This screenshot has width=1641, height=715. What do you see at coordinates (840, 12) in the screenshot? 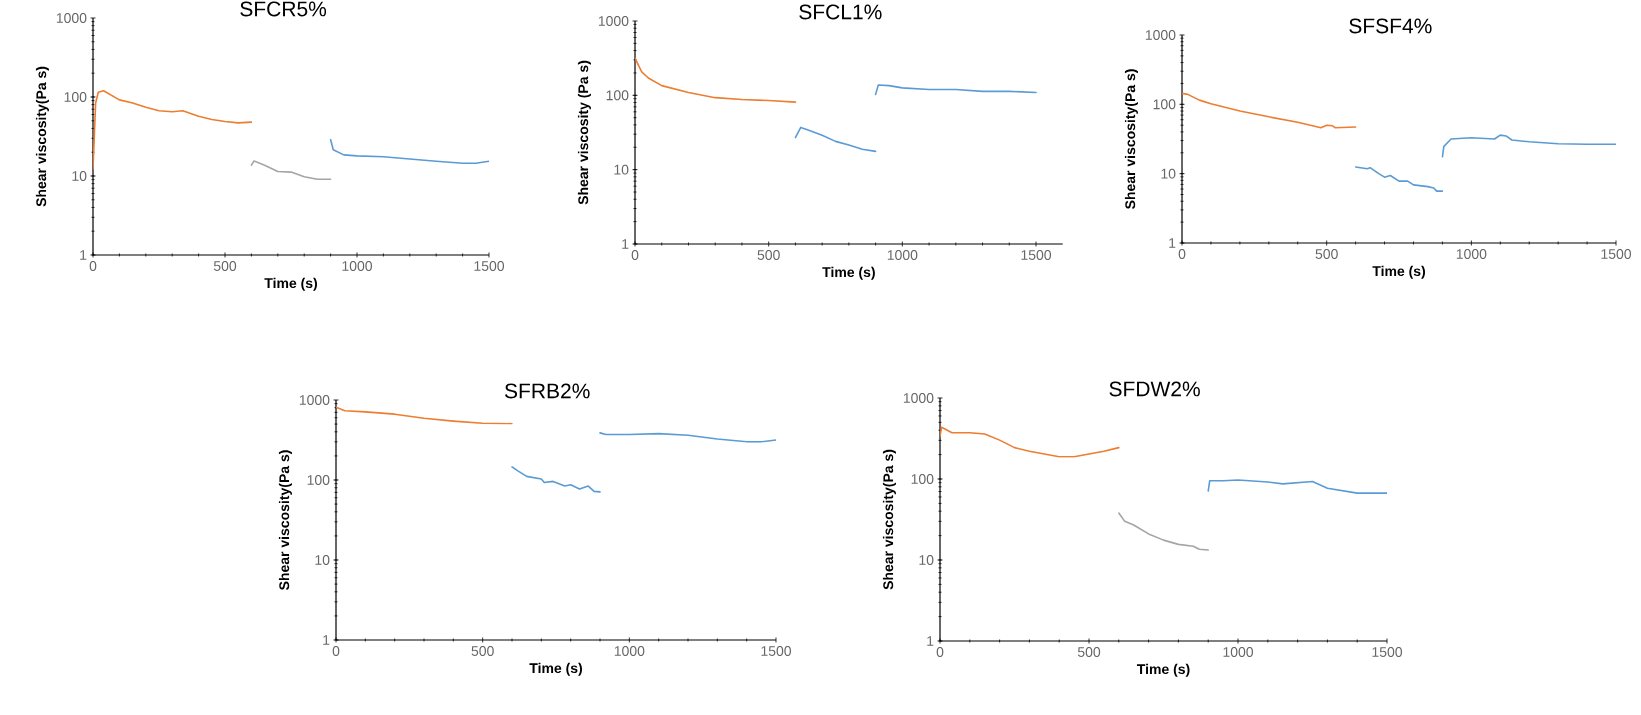
I see `chart-title: SFCL1%` at bounding box center [840, 12].